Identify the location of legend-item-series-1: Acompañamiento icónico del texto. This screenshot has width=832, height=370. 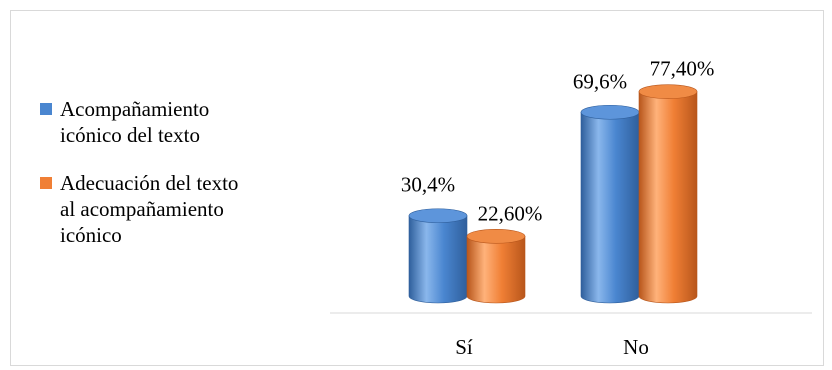
(170, 122).